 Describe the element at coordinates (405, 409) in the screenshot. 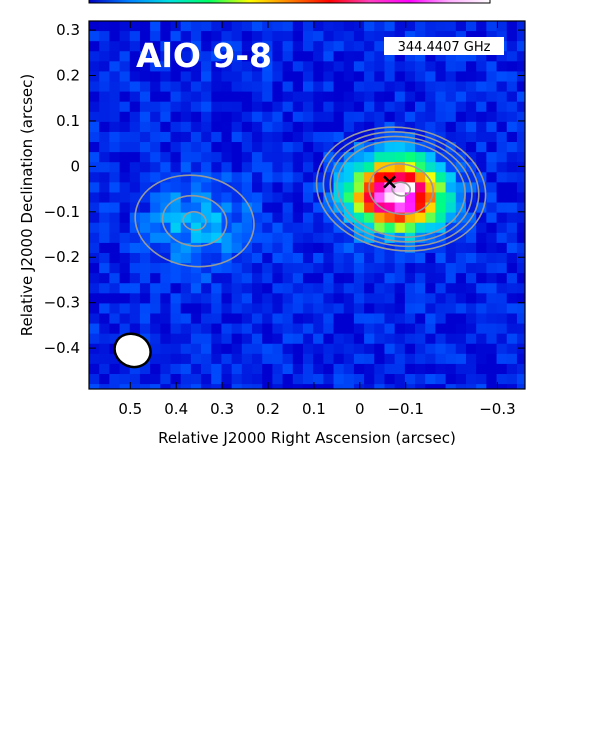

I see `x-tick-label: −0.1` at that location.